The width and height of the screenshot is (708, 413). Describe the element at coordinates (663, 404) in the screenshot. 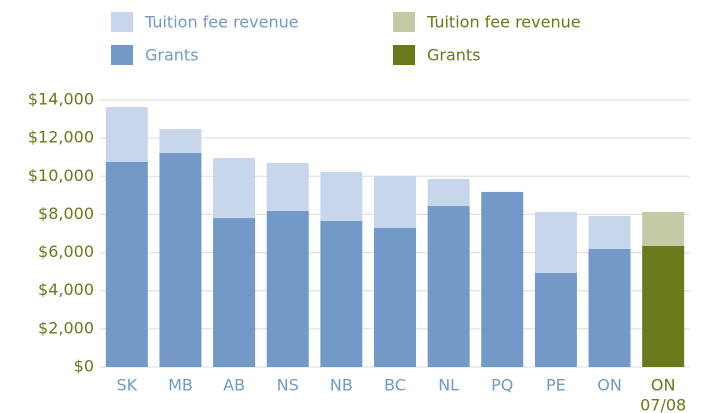

I see `x-tick-sublabel: 07/08` at that location.